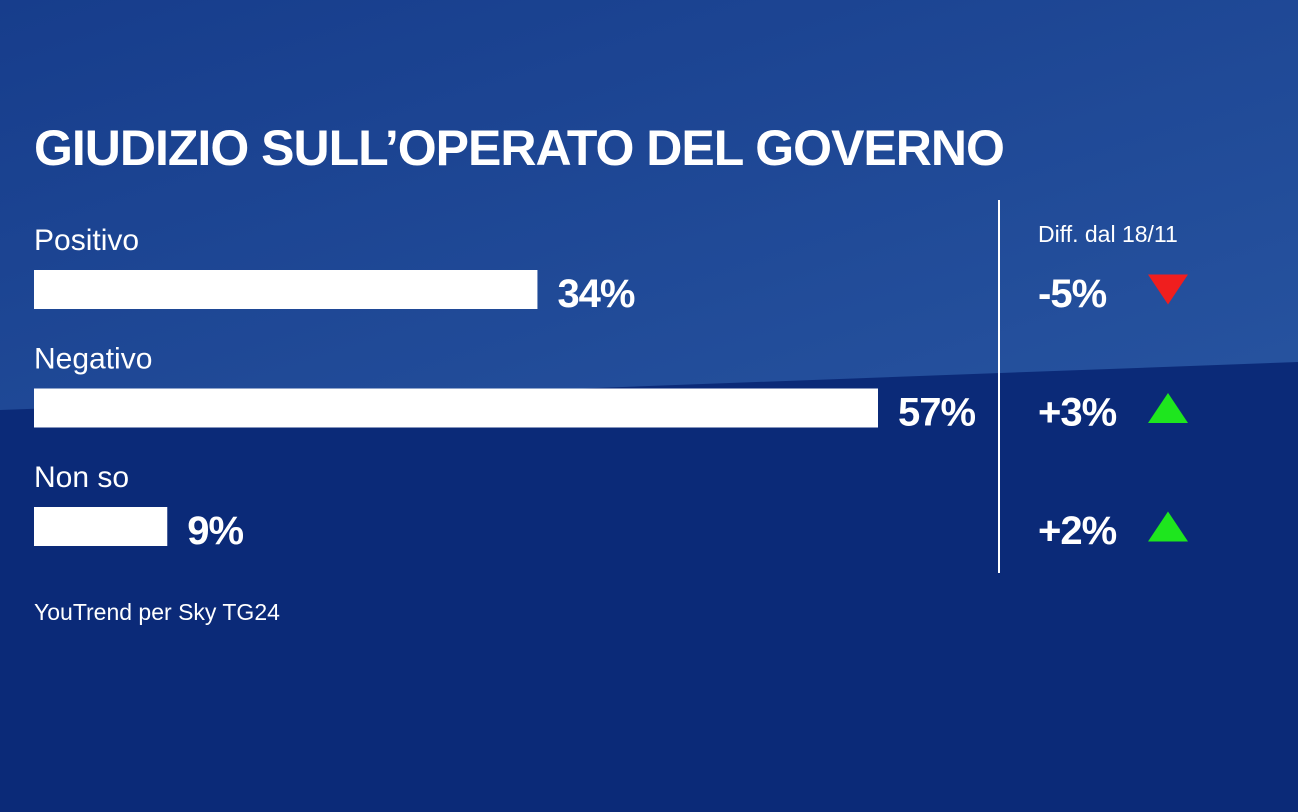 The height and width of the screenshot is (812, 1298). I want to click on diff-label: +3%, so click(1077, 413).